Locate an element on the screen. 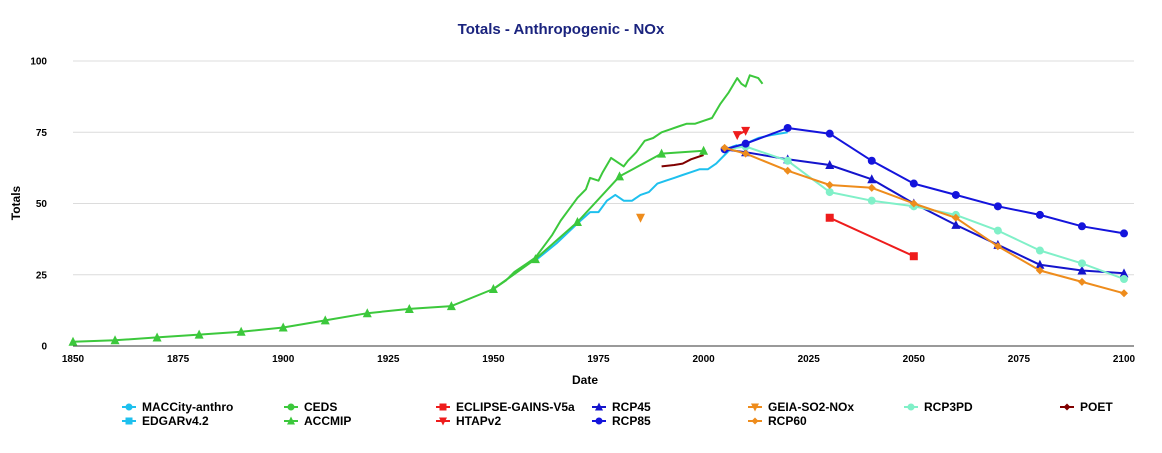 Image resolution: width=1162 pixels, height=453 pixels. legend-label: HTAPv2 is located at coordinates (478, 421).